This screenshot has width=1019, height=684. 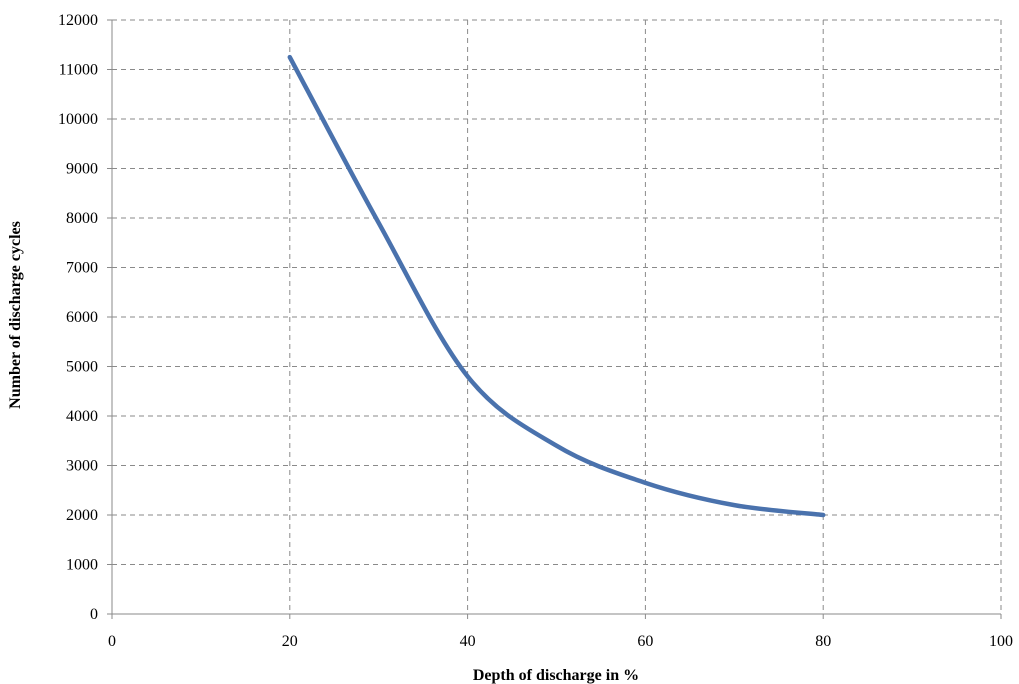 What do you see at coordinates (468, 641) in the screenshot?
I see `x-tick-label: 40` at bounding box center [468, 641].